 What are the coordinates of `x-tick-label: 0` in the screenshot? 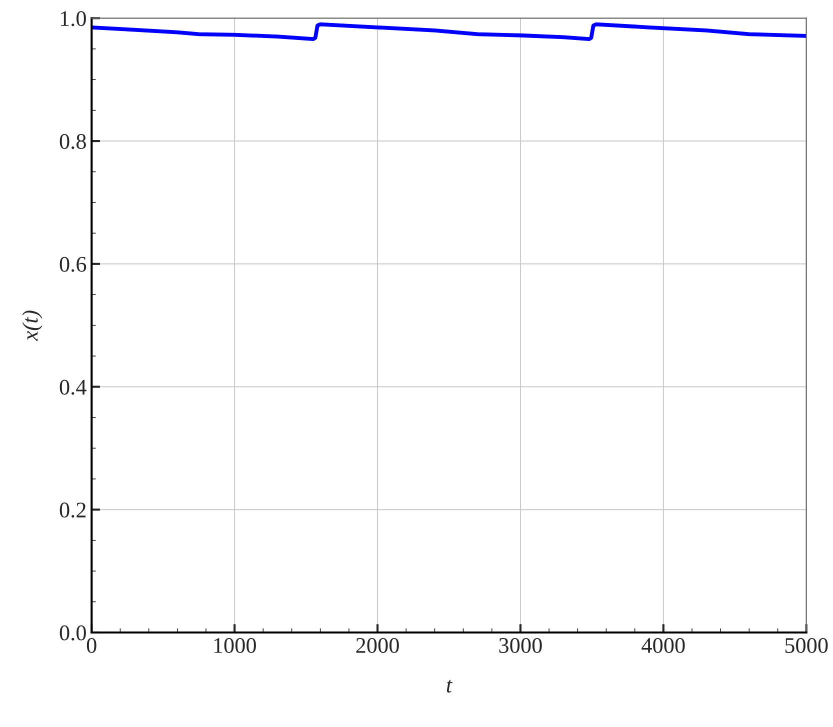 It's located at (91, 645).